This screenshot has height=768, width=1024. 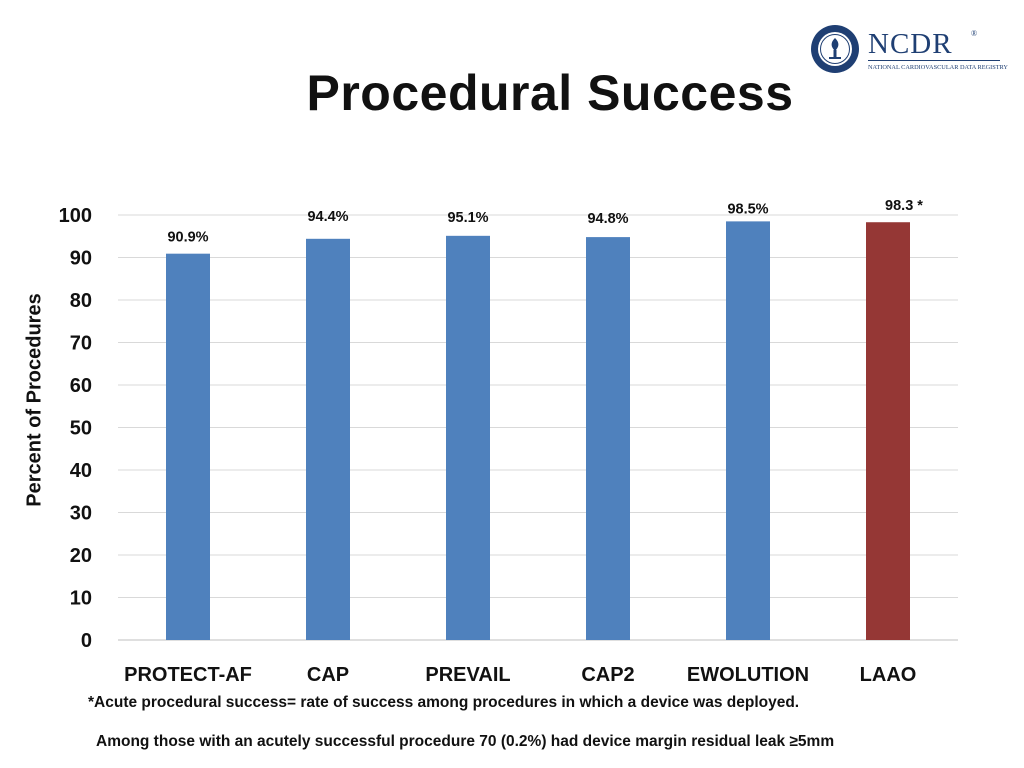 I want to click on data-label: 98.5%, so click(x=747, y=209).